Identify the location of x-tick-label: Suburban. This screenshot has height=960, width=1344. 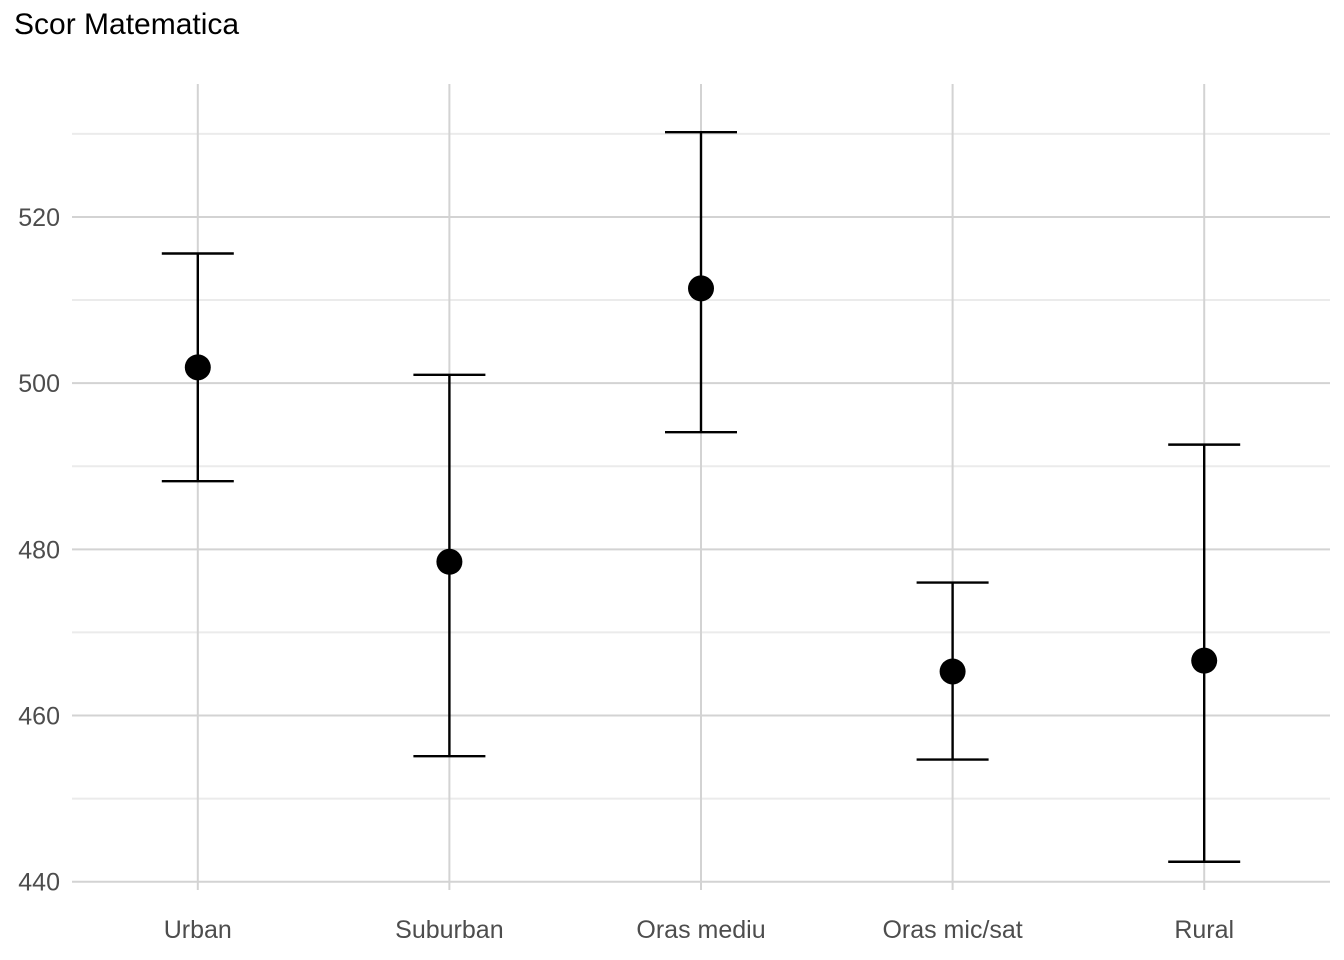
(449, 930).